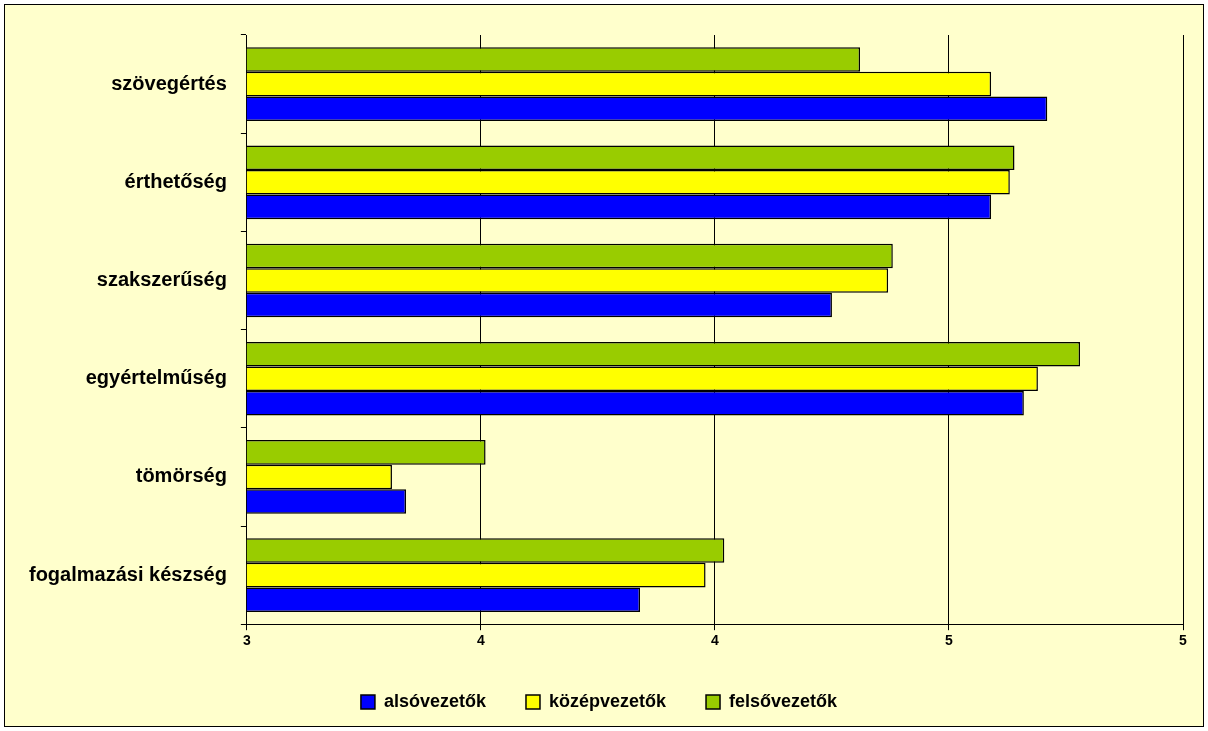 This screenshot has width=1208, height=731. Describe the element at coordinates (784, 700) in the screenshot. I see `legend-label: felsővezetők` at that location.